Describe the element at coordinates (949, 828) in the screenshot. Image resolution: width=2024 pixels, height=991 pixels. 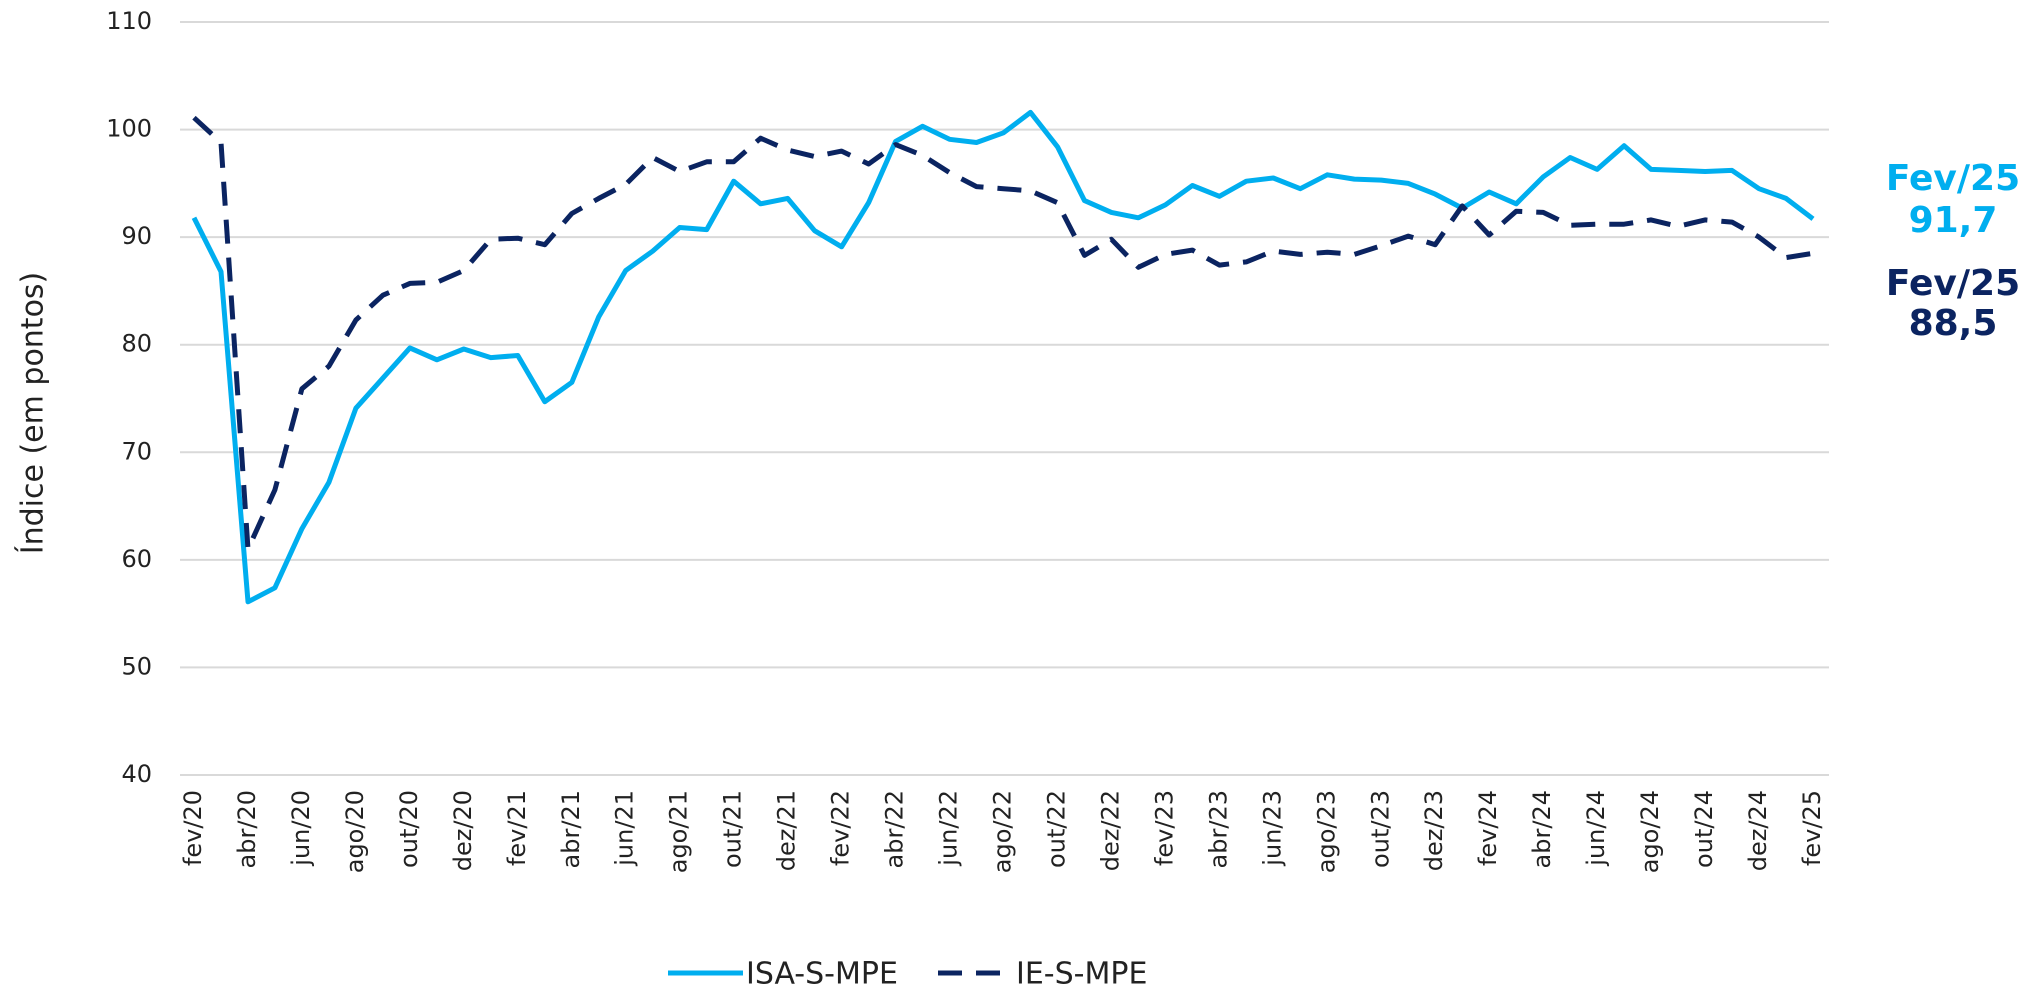
I see `x-tick-label: jun/22` at that location.